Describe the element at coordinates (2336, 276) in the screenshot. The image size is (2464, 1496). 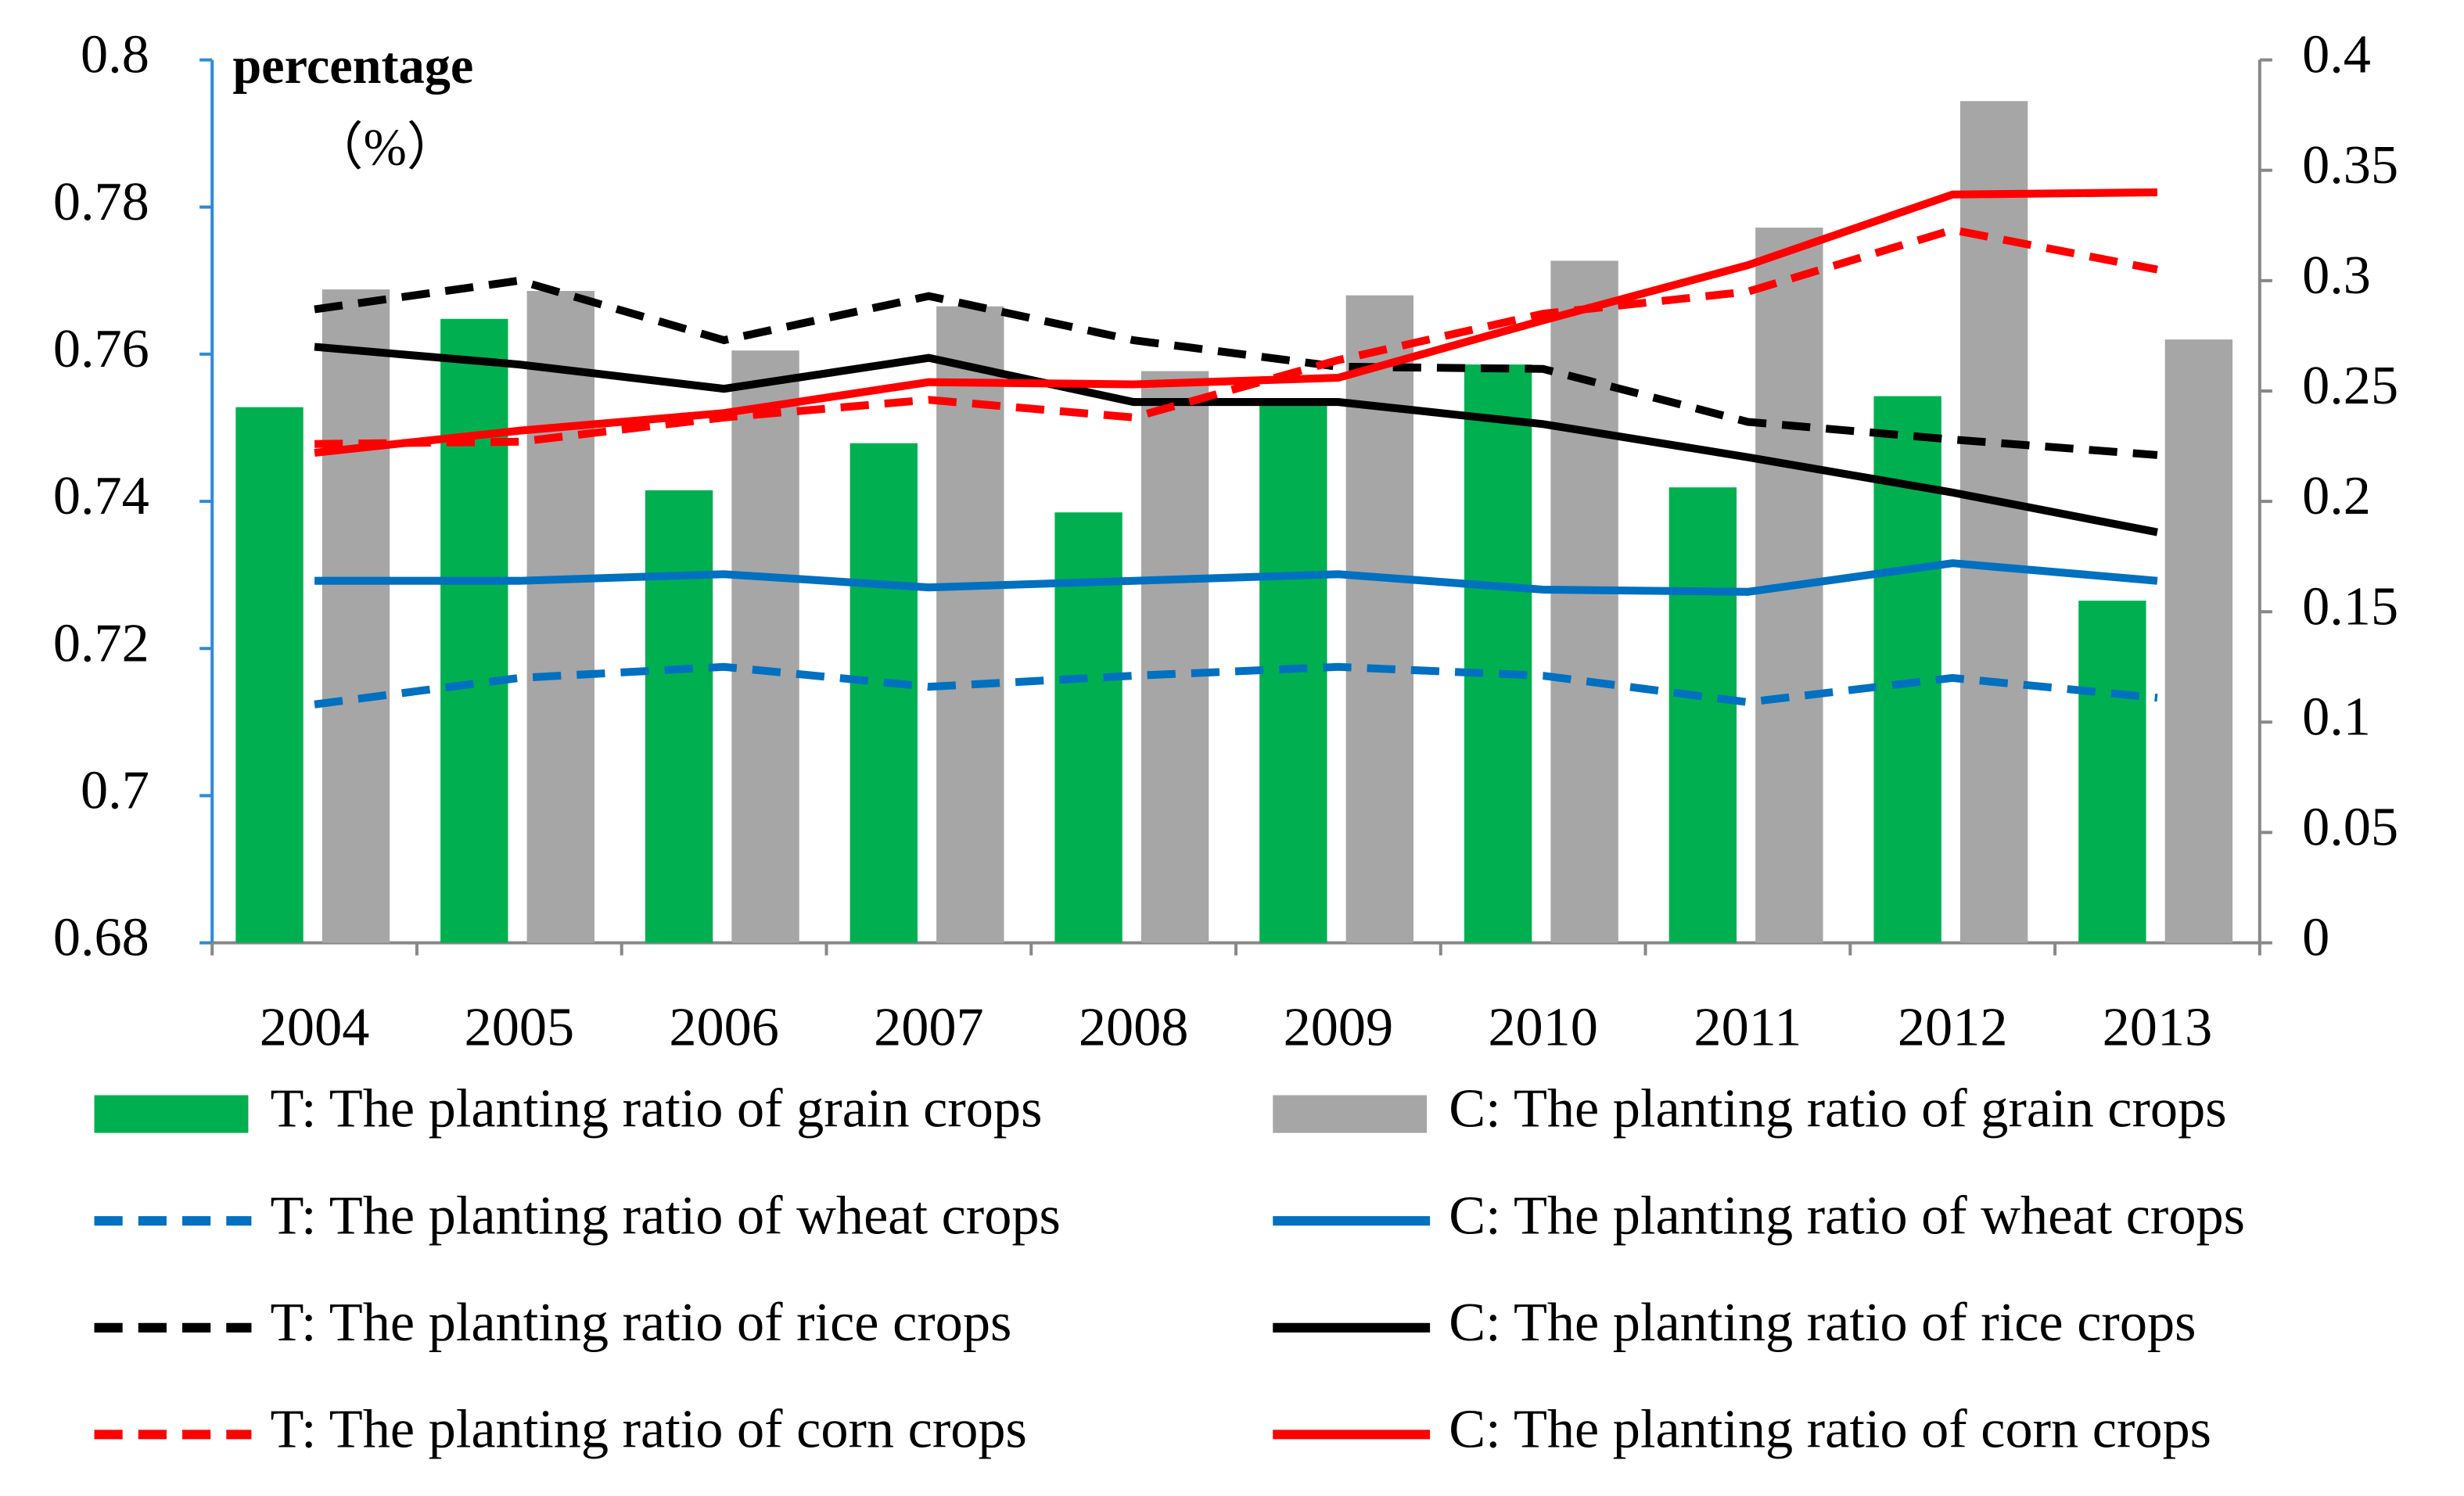
I see `y2-tick-label: 0.3` at that location.